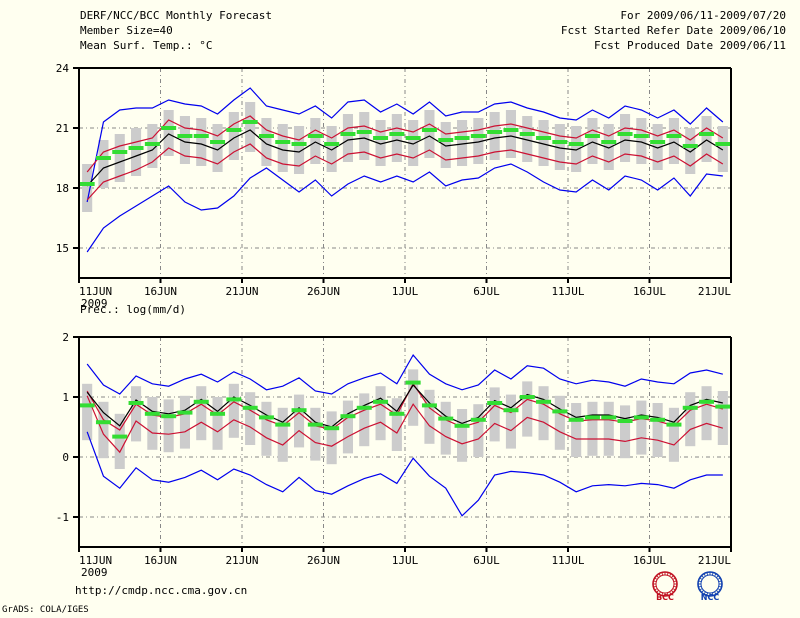  I want to click on bcc-logo-text: BCC, so click(665, 597).